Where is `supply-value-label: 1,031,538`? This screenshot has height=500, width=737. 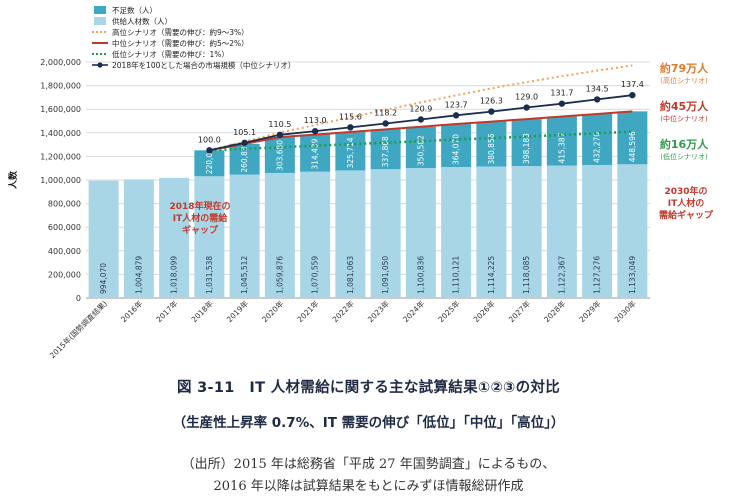 supply-value-label: 1,031,538 is located at coordinates (209, 275).